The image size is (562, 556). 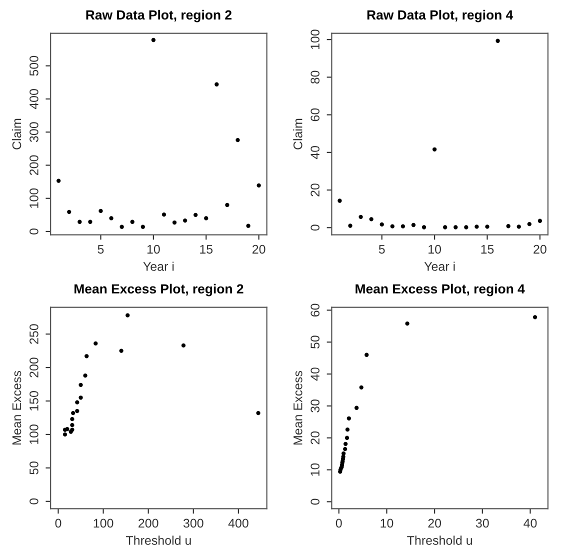 What do you see at coordinates (34, 334) in the screenshot?
I see `y-tick-label: 250` at bounding box center [34, 334].